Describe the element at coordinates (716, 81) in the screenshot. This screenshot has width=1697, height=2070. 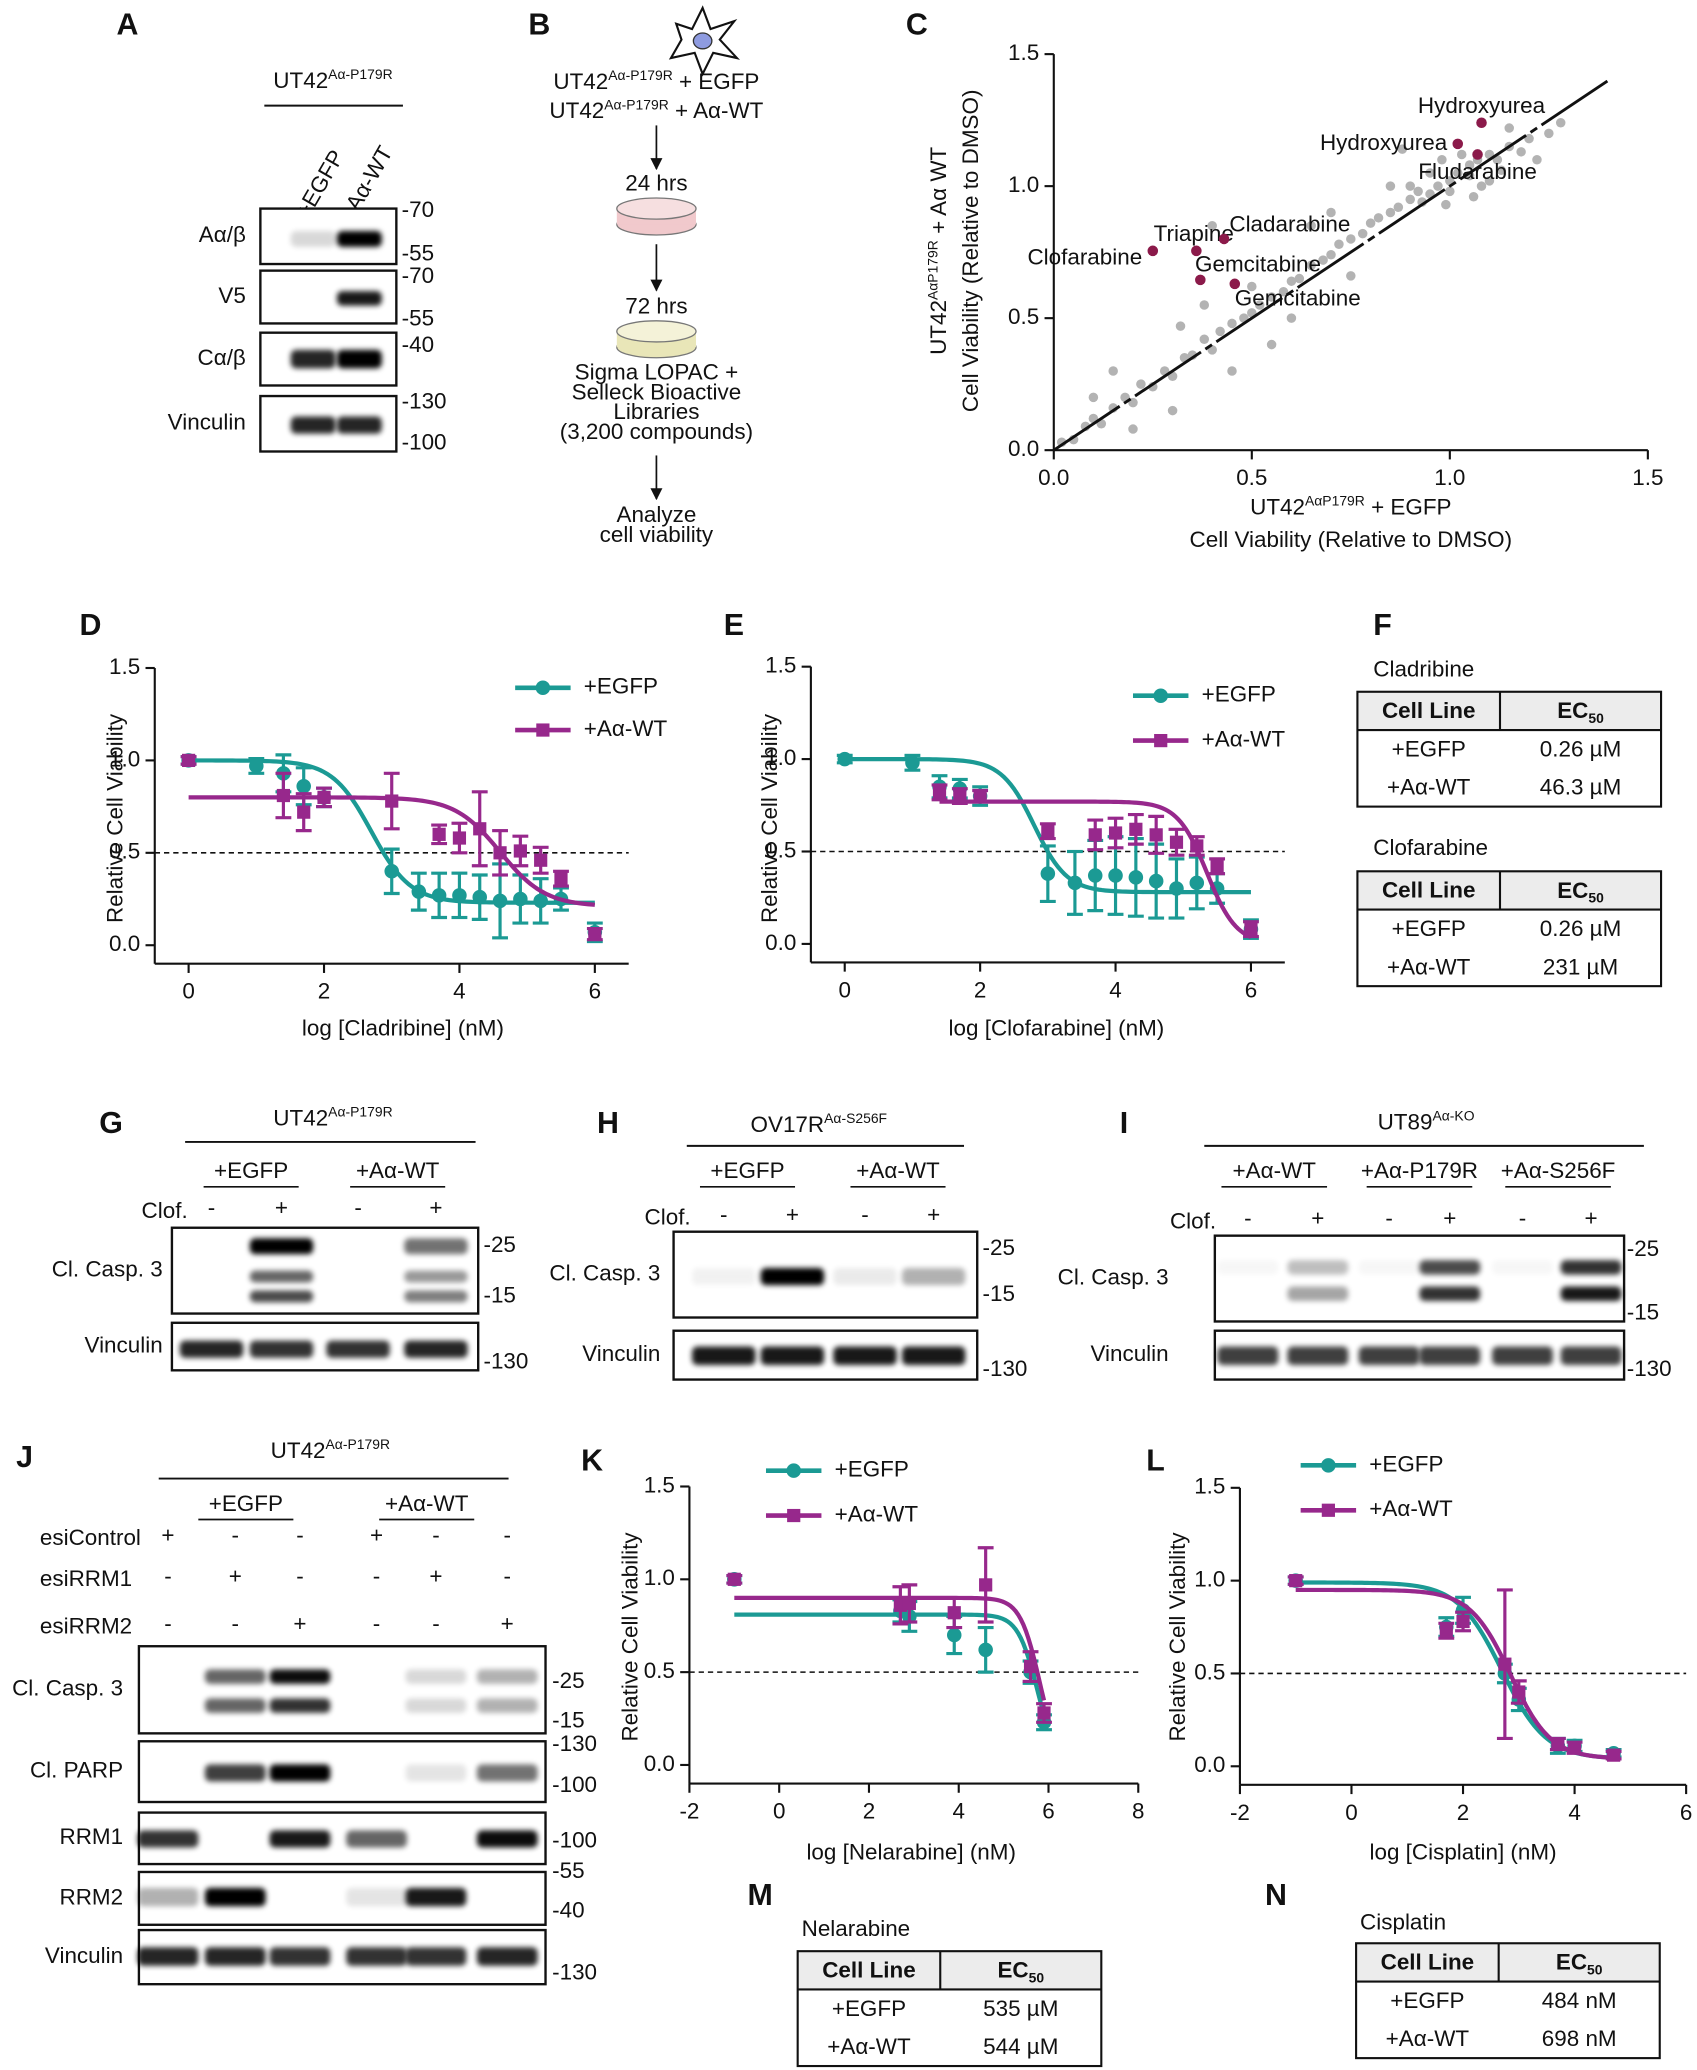
I see `condition-label-part: + EGFP` at that location.